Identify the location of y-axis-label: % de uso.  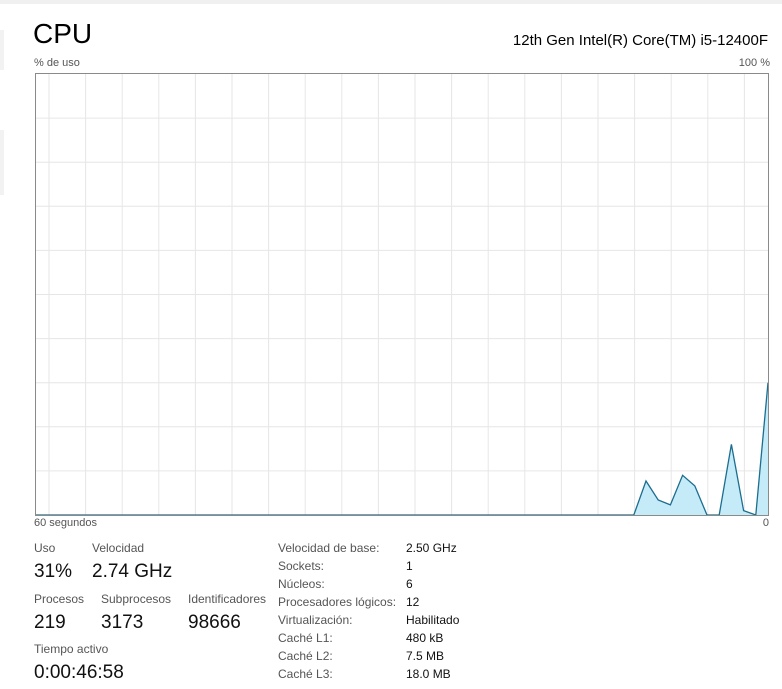
(57, 63).